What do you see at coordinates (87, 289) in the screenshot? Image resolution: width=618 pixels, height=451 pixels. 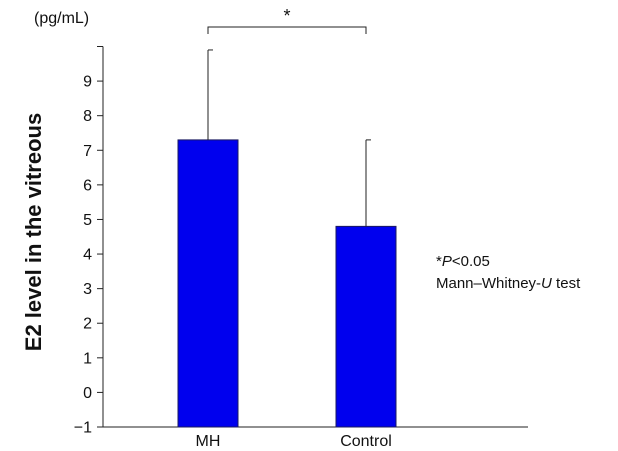 I see `y-tick-label: 3` at bounding box center [87, 289].